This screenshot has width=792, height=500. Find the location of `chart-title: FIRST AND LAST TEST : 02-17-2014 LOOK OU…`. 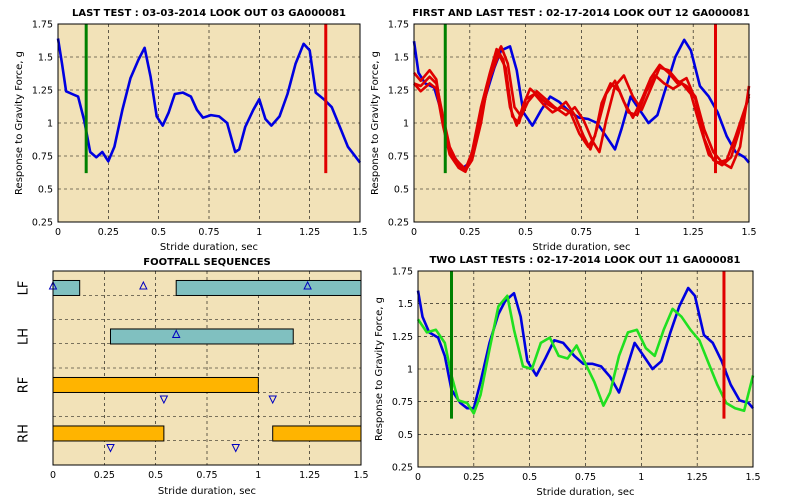

chart-title: FIRST AND LAST TEST : 02-17-2014 LOOK OU… is located at coordinates (581, 13).